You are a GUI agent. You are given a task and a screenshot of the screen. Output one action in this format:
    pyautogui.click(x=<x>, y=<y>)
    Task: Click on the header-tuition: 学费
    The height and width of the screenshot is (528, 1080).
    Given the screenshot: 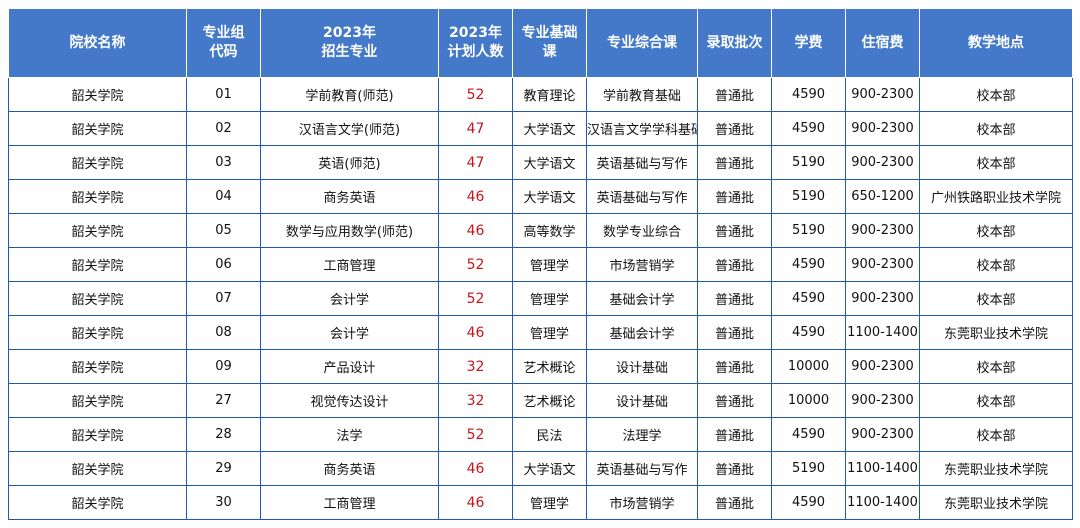 What is the action you would take?
    pyautogui.click(x=808, y=43)
    